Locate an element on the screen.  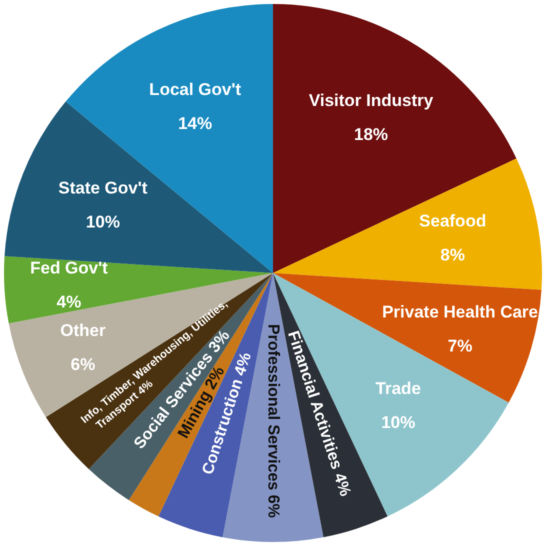
data-label: 14% is located at coordinates (195, 124).